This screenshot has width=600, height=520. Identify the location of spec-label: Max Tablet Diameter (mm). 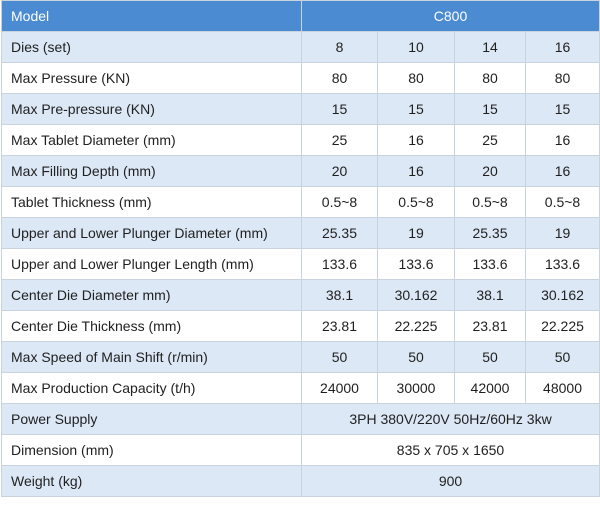
(151, 140).